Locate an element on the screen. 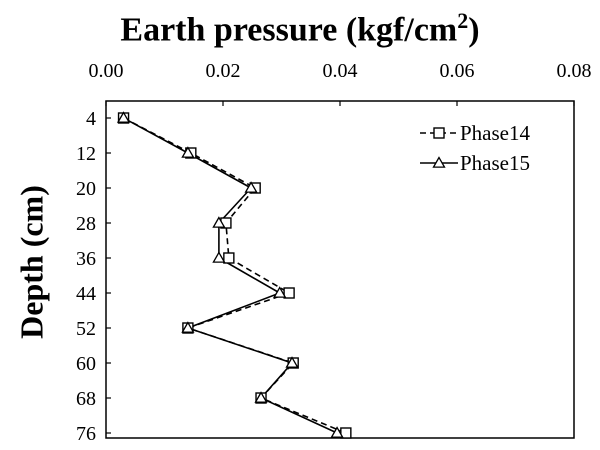 This screenshot has width=600, height=450. y-tick-label: 44 is located at coordinates (86, 294).